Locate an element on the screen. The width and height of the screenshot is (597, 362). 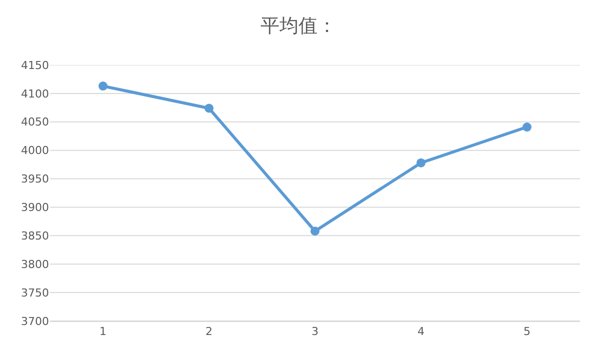
x-tick-label: 5 is located at coordinates (527, 331).